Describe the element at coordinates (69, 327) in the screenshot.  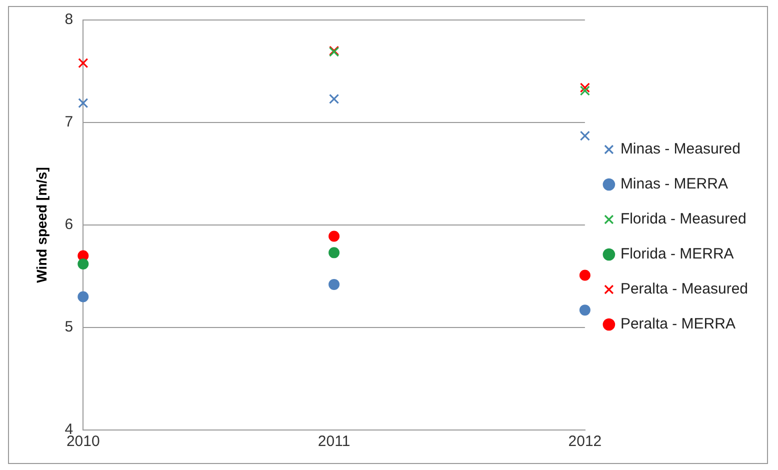
I see `y-tick-label: 5` at that location.